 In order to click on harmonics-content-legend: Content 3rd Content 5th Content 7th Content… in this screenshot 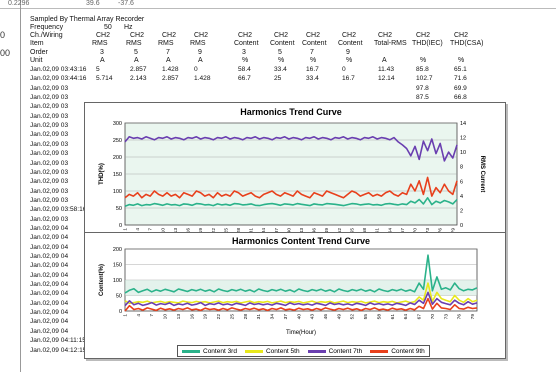, I will do `click(303, 351)`.